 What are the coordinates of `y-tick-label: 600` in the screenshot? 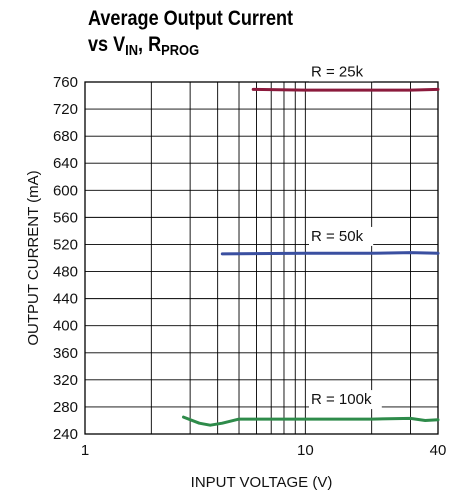 It's located at (65, 190).